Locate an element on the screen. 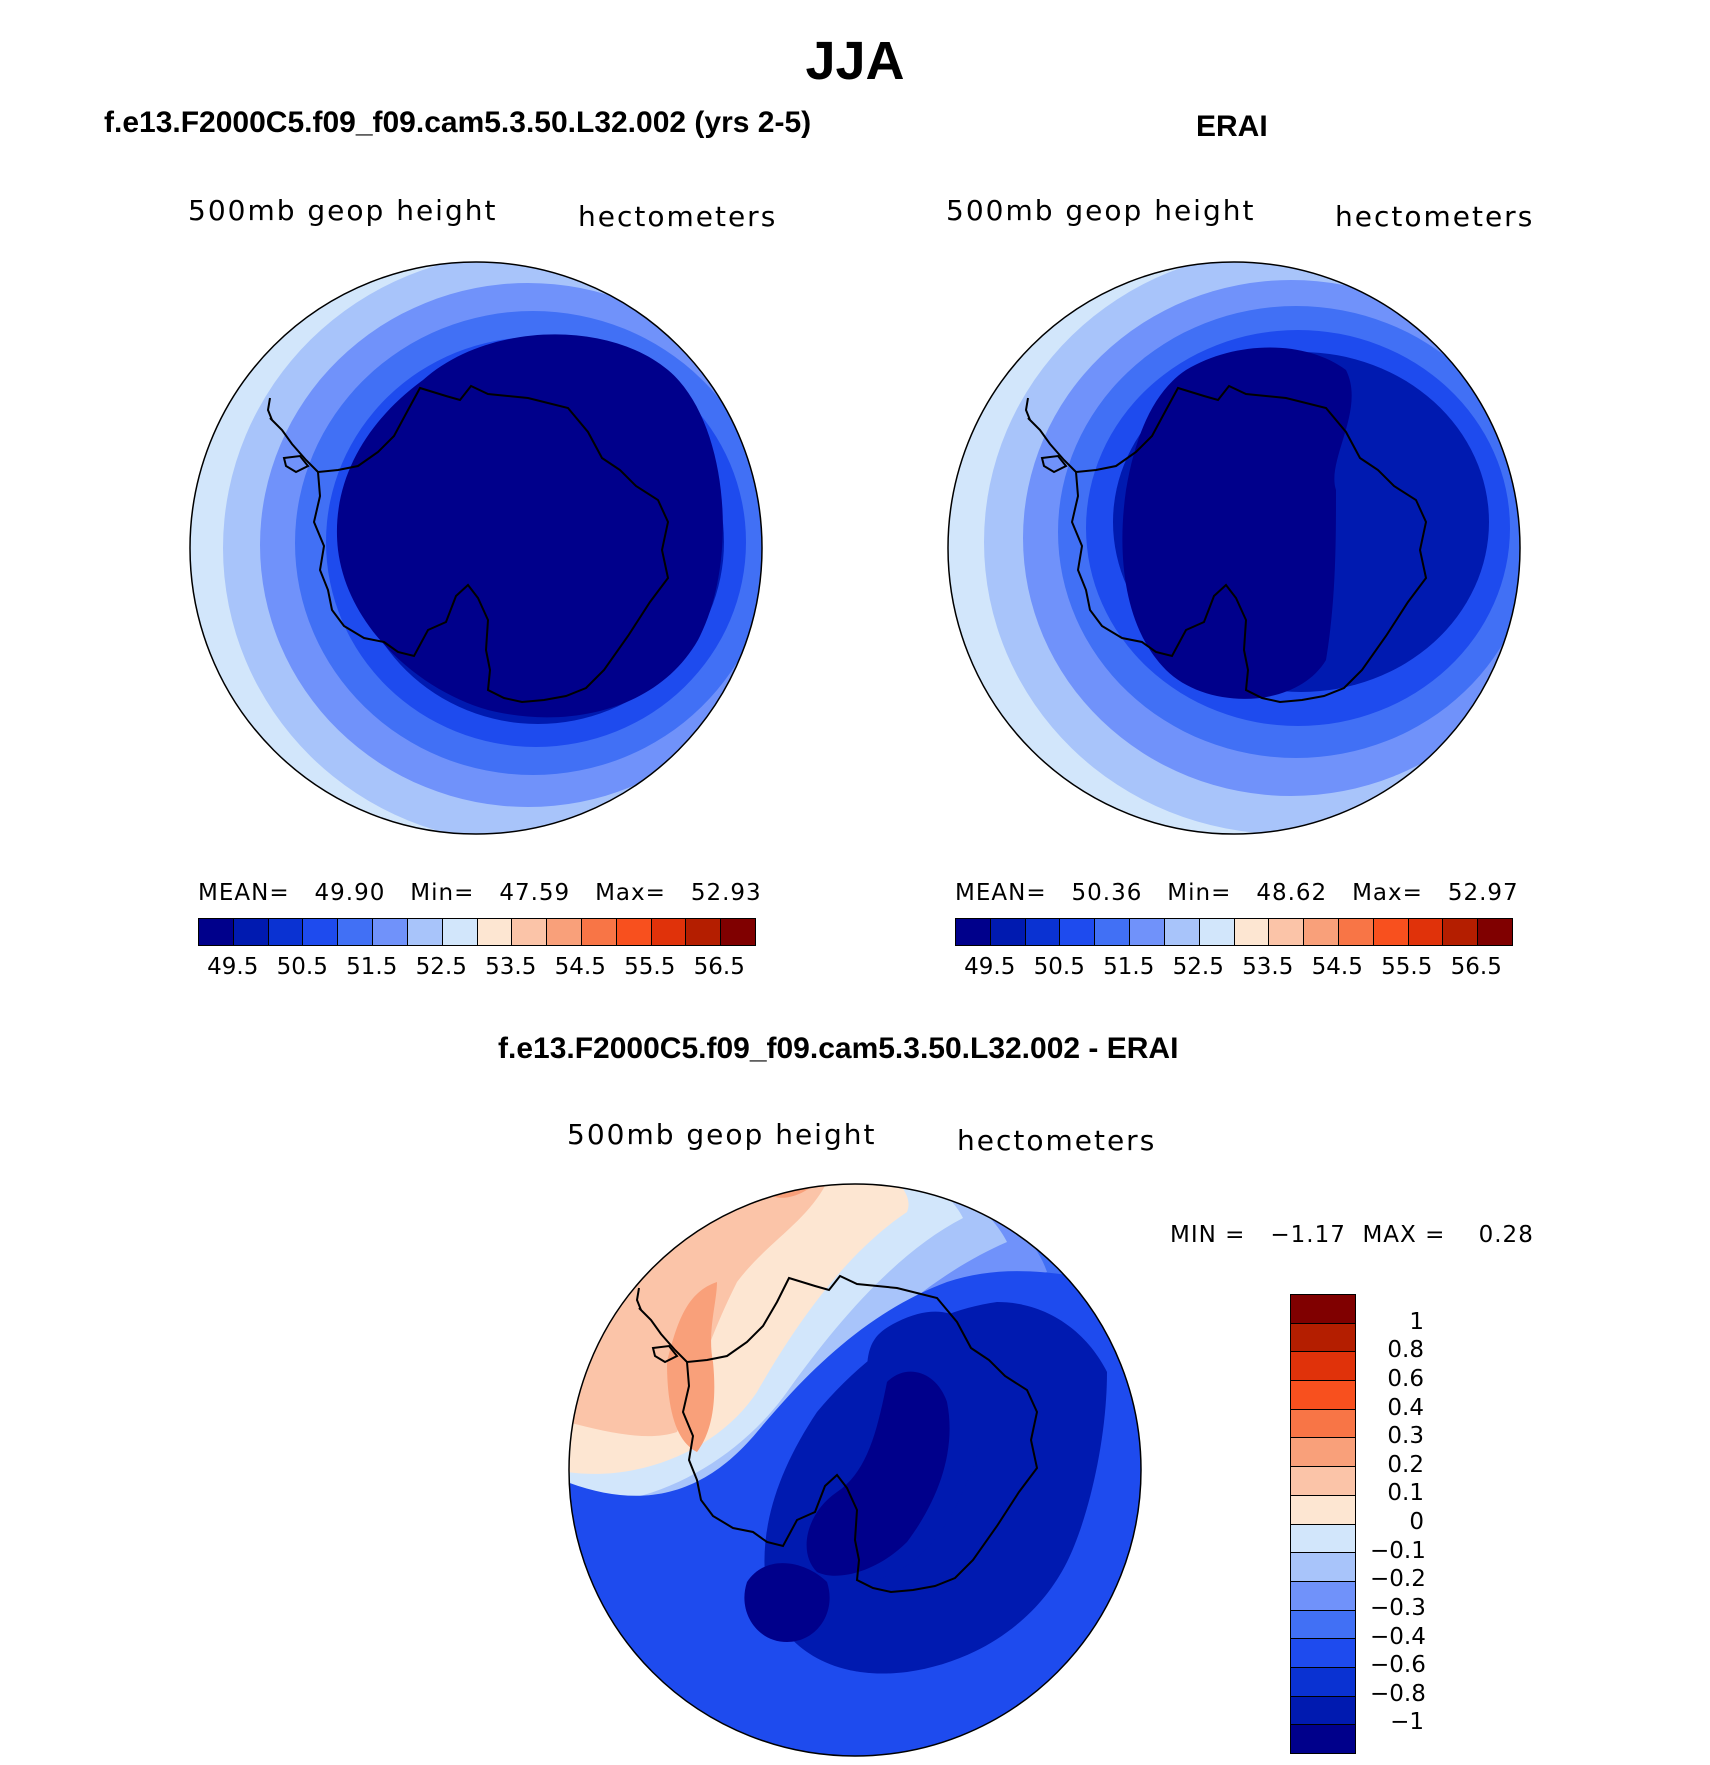 Image resolution: width=1710 pixels, height=1765 pixels. diff-stats: MIN = −1.17 MAX = 0.28 is located at coordinates (1352, 1235).